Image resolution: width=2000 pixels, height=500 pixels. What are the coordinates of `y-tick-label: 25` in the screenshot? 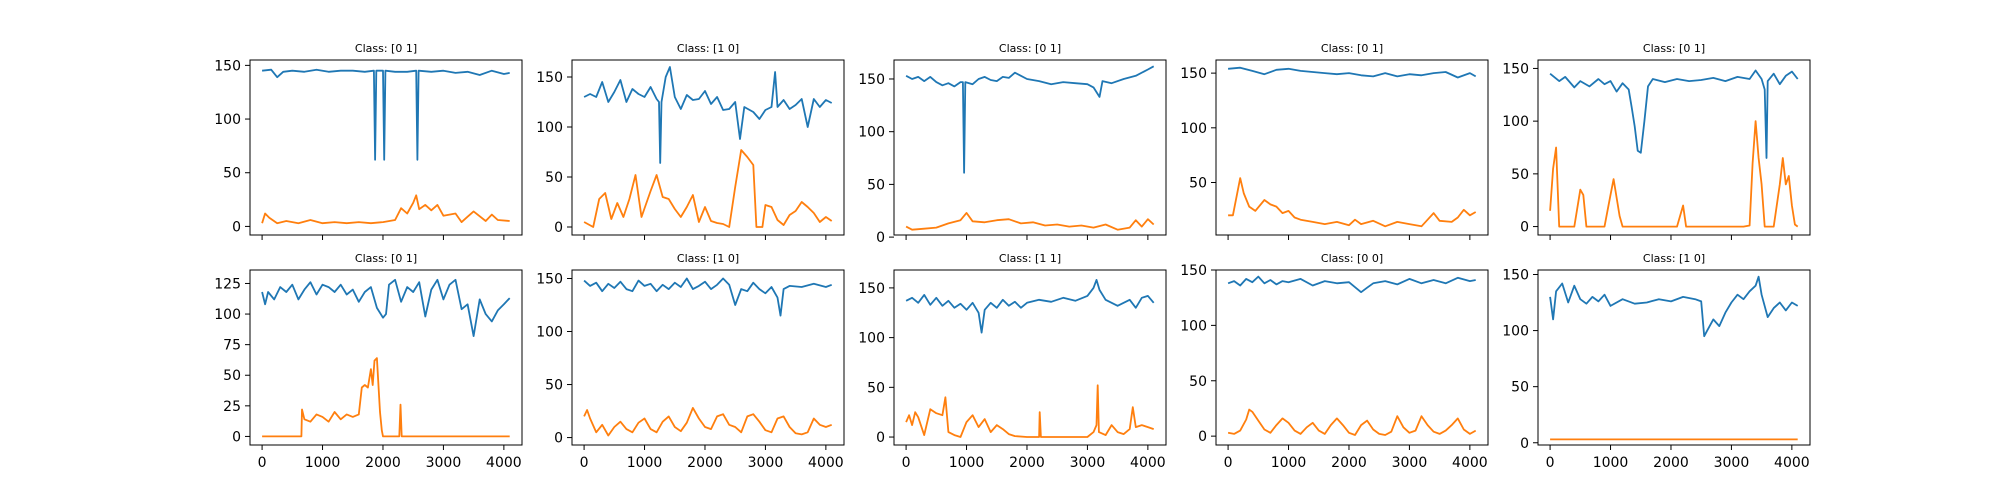 It's located at (232, 407).